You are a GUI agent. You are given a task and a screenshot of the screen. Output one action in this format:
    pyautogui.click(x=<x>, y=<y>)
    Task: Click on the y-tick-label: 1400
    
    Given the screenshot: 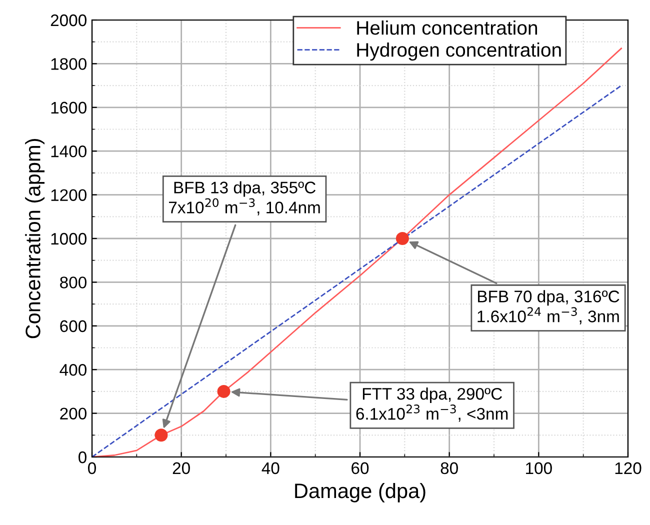 What is the action you would take?
    pyautogui.click(x=68, y=152)
    